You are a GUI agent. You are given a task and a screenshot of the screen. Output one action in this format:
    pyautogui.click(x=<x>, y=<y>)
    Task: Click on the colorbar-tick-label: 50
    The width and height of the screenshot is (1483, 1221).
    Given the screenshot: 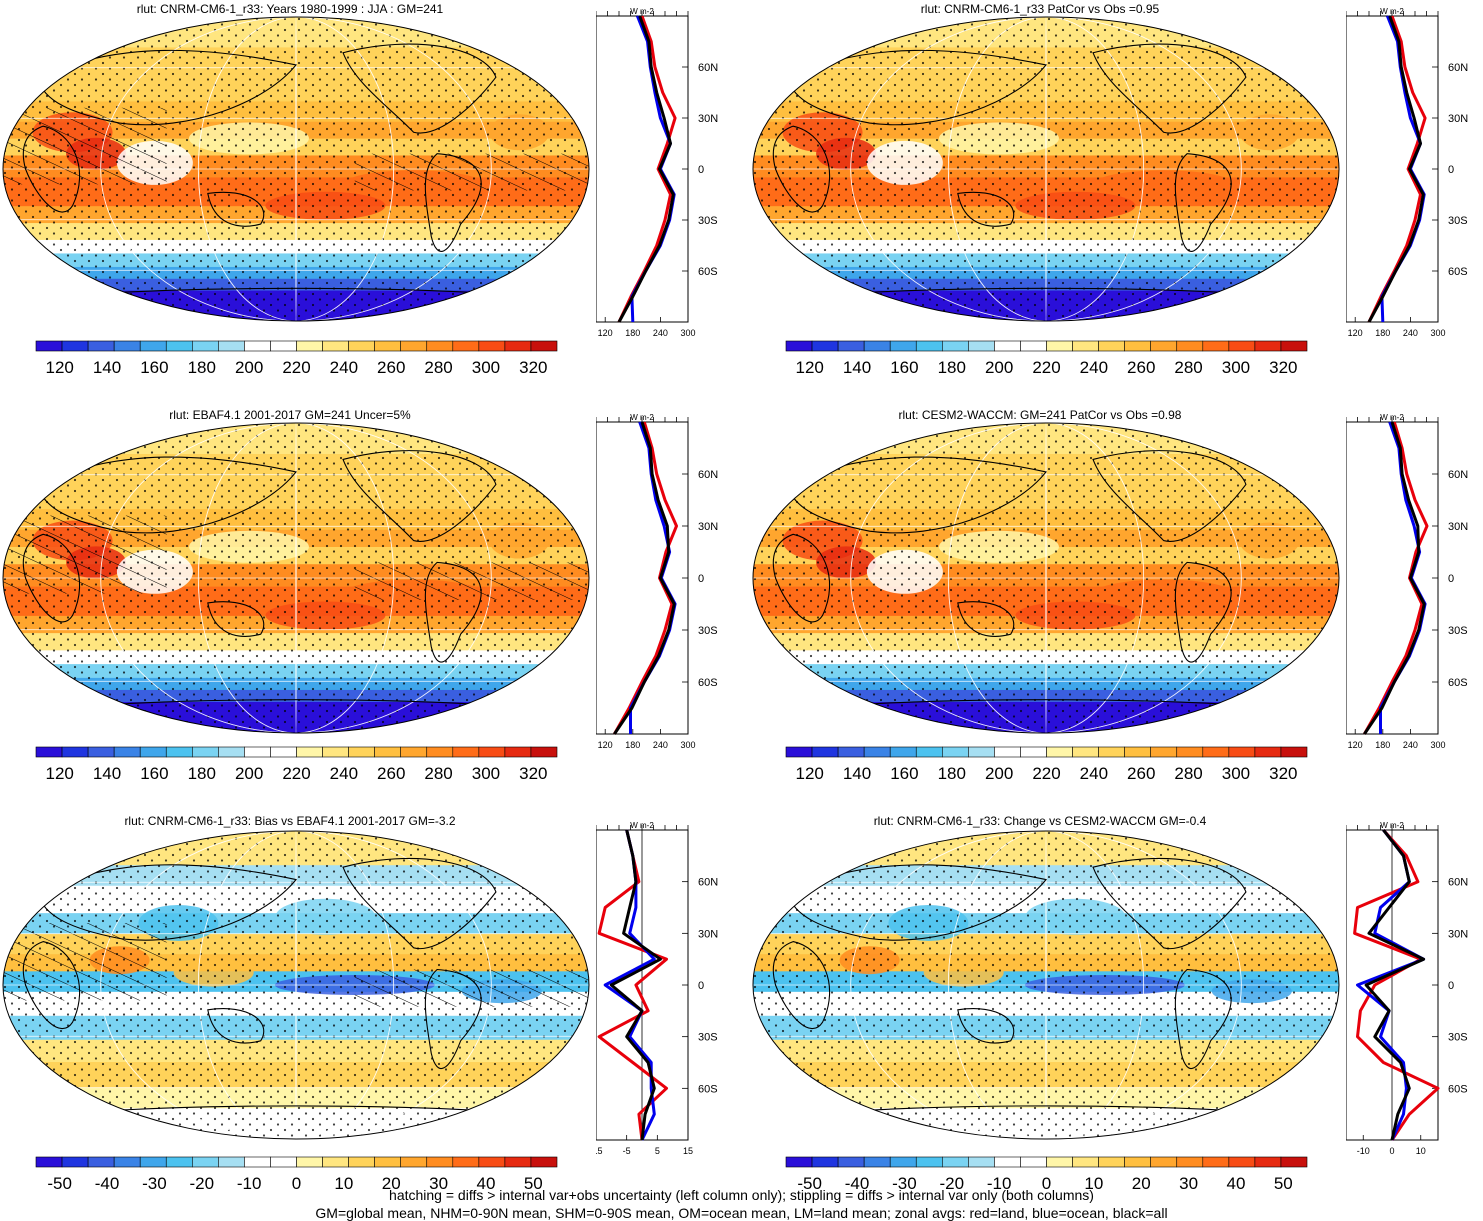 What is the action you would take?
    pyautogui.click(x=1283, y=1183)
    